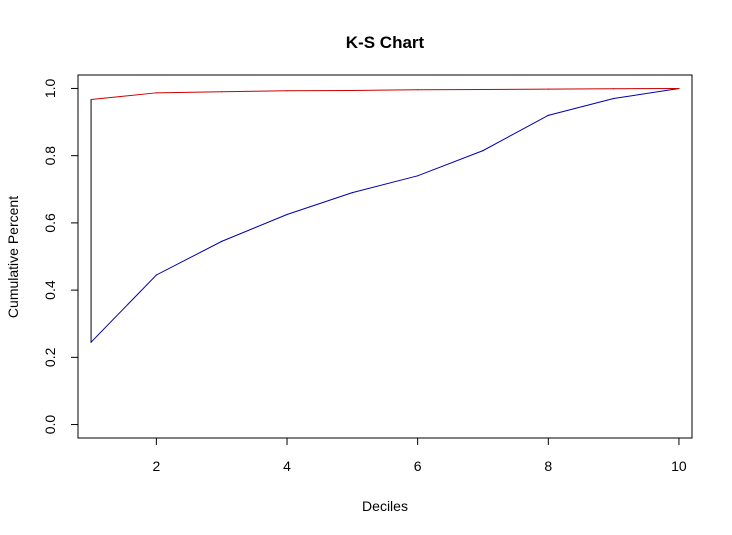 The image size is (732, 535). What do you see at coordinates (50, 425) in the screenshot?
I see `y-tick-label: 0.0` at bounding box center [50, 425].